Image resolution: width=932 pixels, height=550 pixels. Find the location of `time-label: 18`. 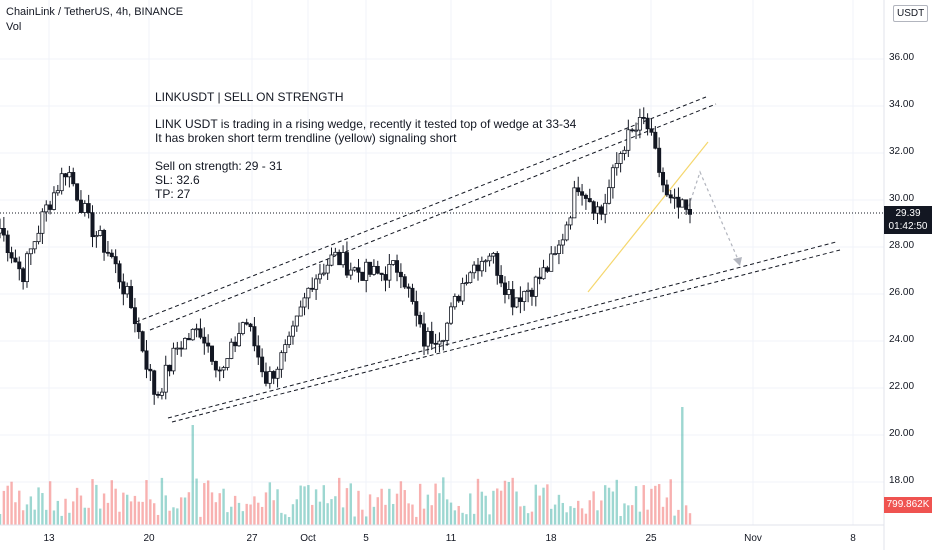

time-label: 18 is located at coordinates (551, 538).